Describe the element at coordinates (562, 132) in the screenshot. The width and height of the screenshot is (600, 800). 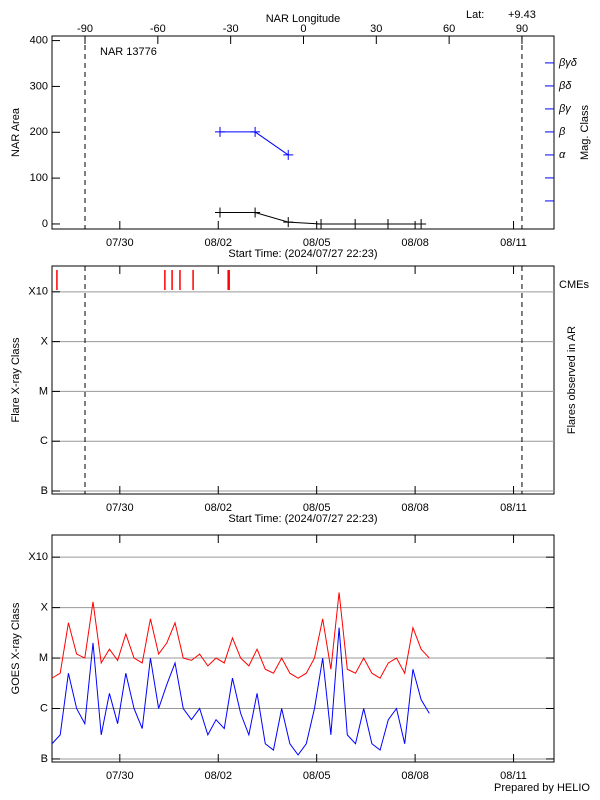
I see `y2-tick-label: β` at that location.